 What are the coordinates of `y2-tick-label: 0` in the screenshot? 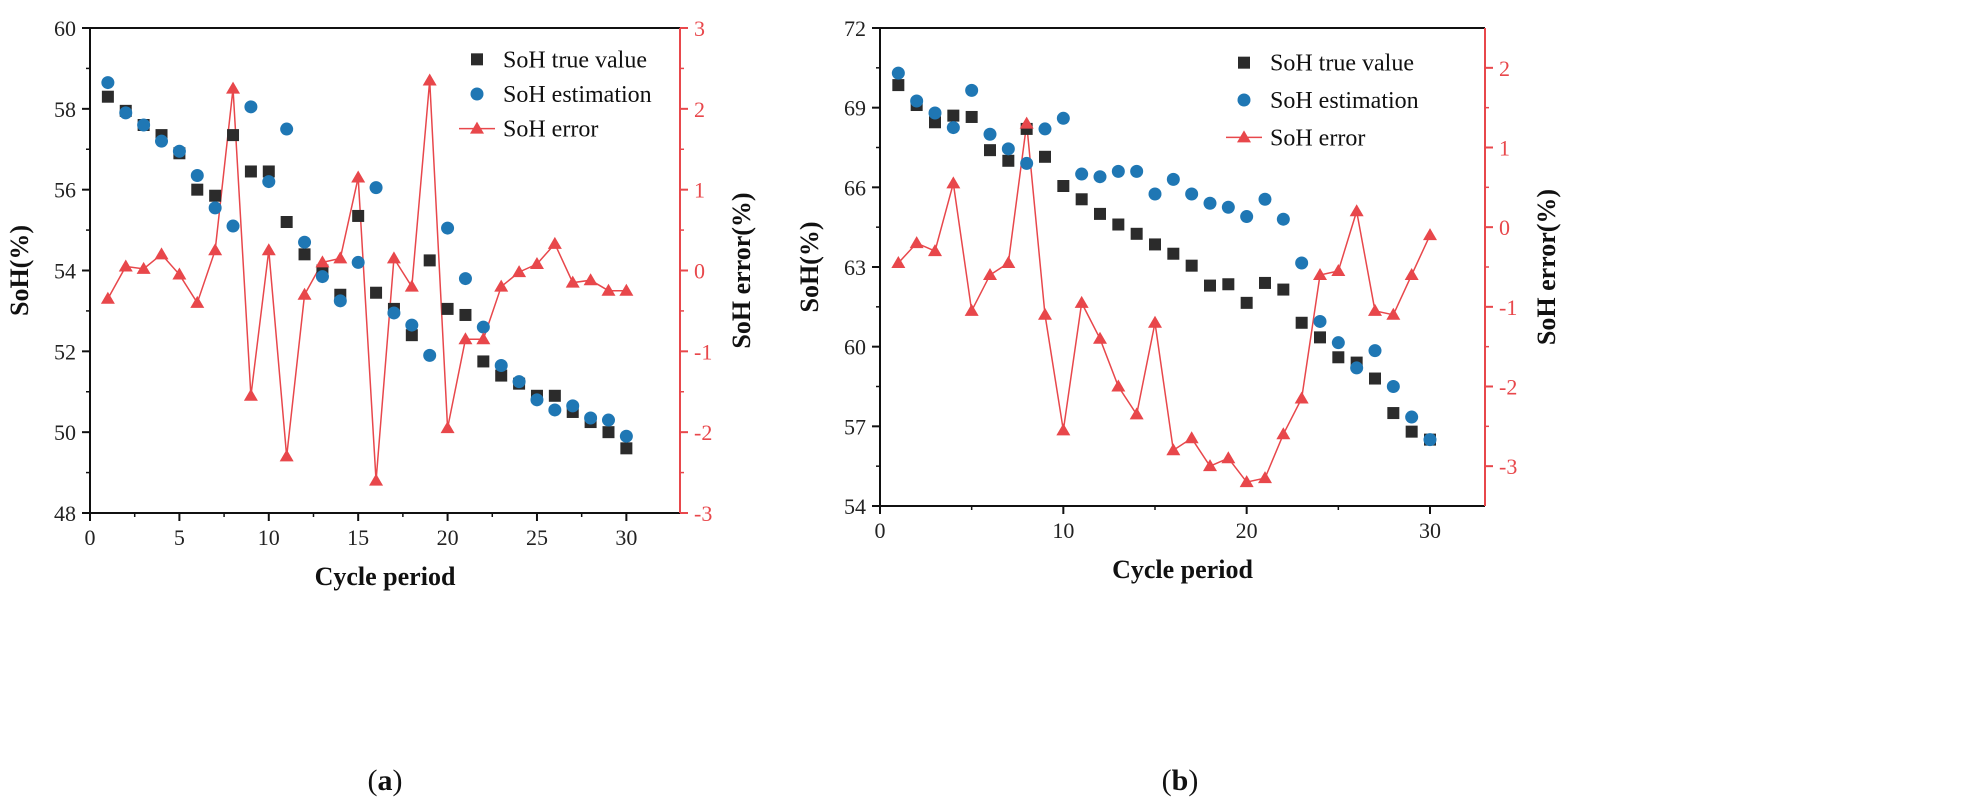 It's located at (699, 271).